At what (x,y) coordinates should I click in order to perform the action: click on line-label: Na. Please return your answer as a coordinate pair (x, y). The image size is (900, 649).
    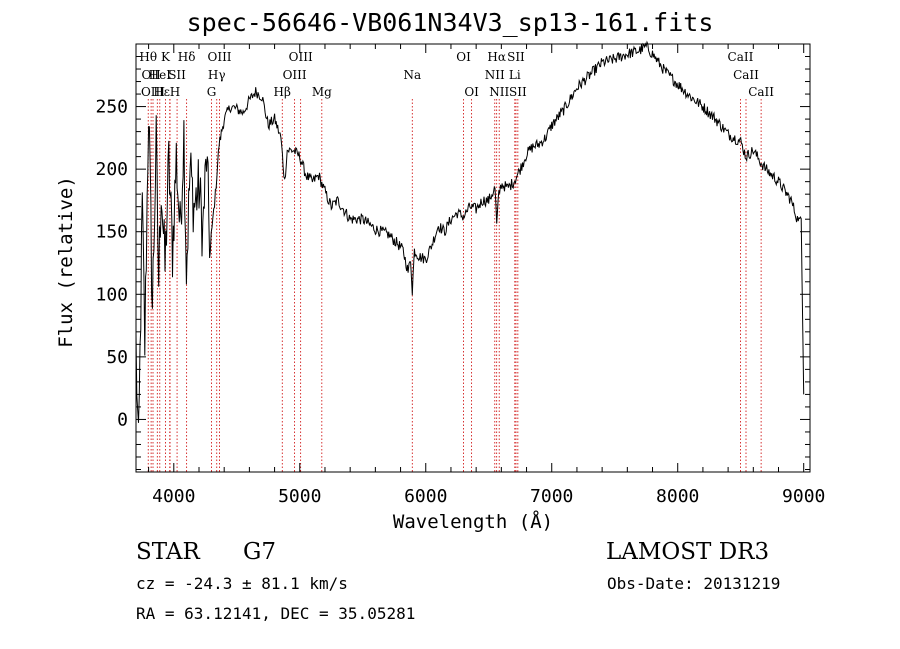
    Looking at the image, I should click on (412, 75).